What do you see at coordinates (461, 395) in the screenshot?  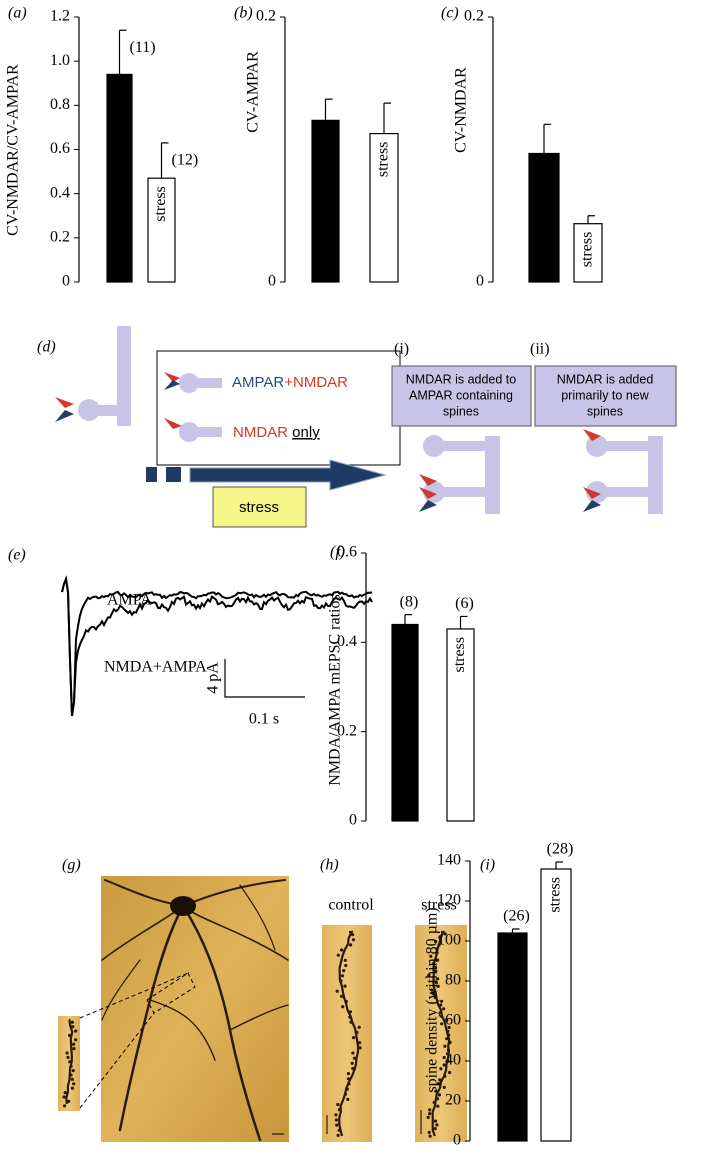 I see `outcome-text: AMPAR containing` at bounding box center [461, 395].